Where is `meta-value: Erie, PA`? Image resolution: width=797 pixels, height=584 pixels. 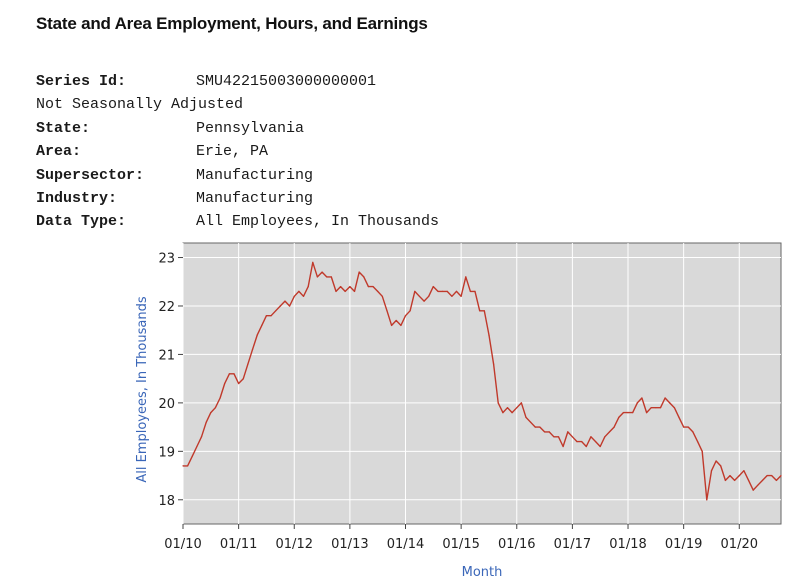 meta-value: Erie, PA is located at coordinates (232, 152).